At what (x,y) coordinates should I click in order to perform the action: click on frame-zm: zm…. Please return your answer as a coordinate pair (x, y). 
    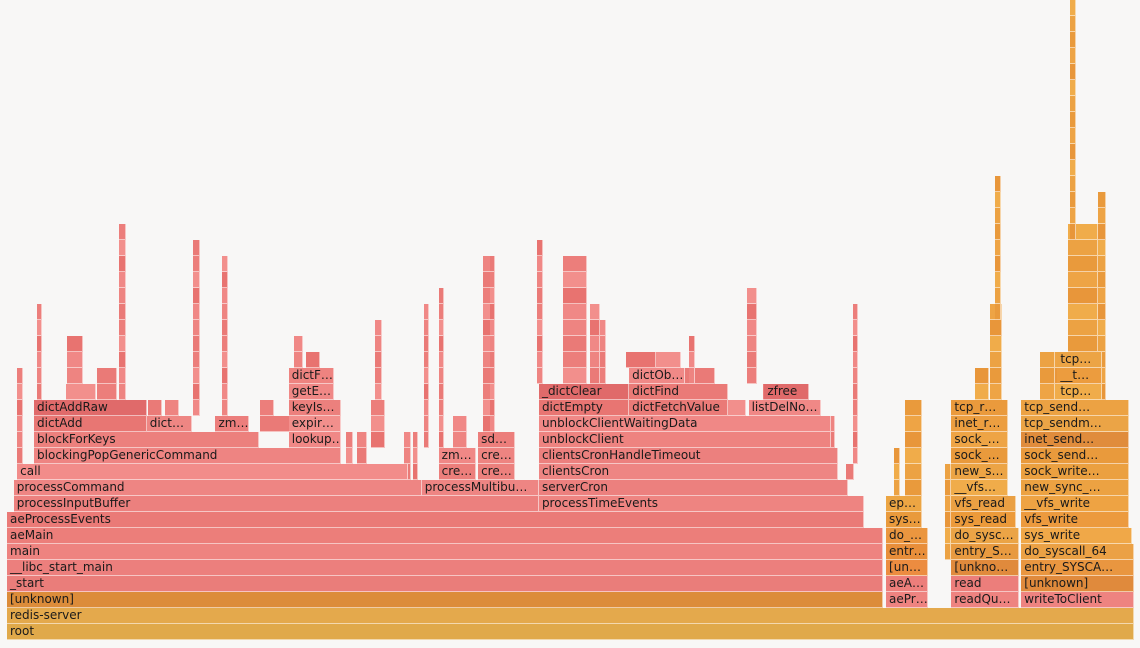
    Looking at the image, I should click on (457, 456).